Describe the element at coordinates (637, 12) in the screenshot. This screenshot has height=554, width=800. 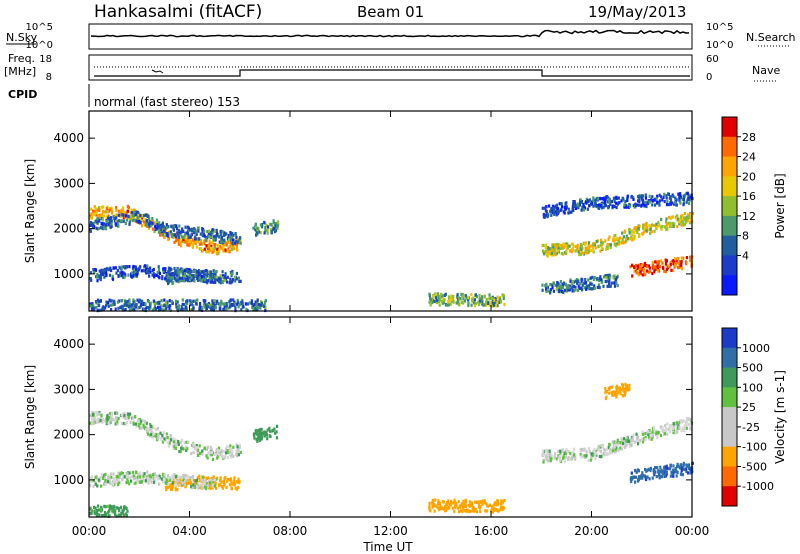
I see `date-title: 19/May/2013` at that location.